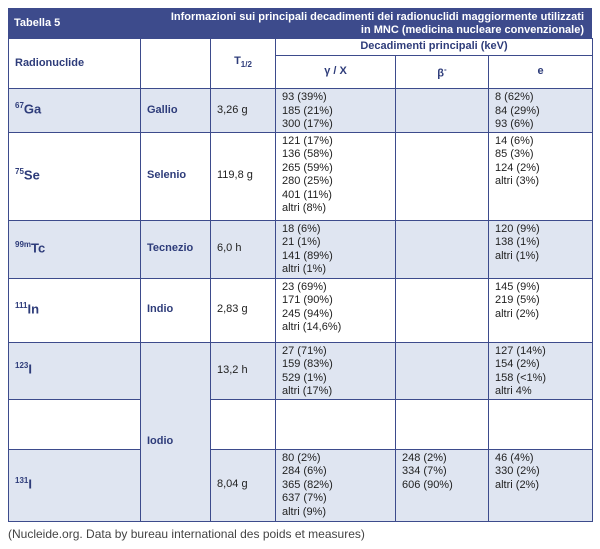  I want to click on header-cell, so click(175, 63).